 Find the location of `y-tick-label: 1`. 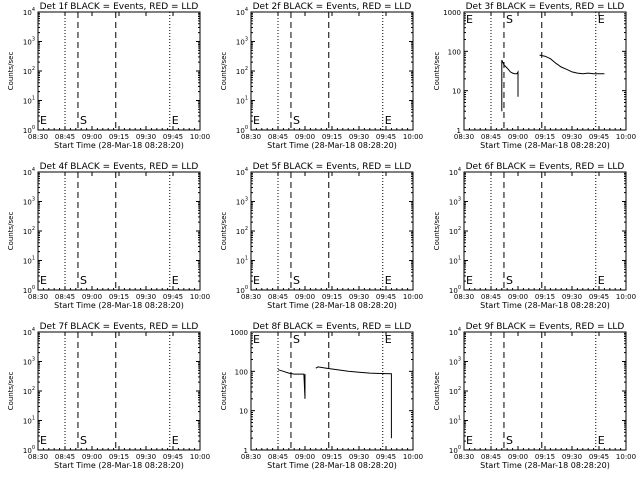

y-tick-label: 1 is located at coordinates (246, 451).